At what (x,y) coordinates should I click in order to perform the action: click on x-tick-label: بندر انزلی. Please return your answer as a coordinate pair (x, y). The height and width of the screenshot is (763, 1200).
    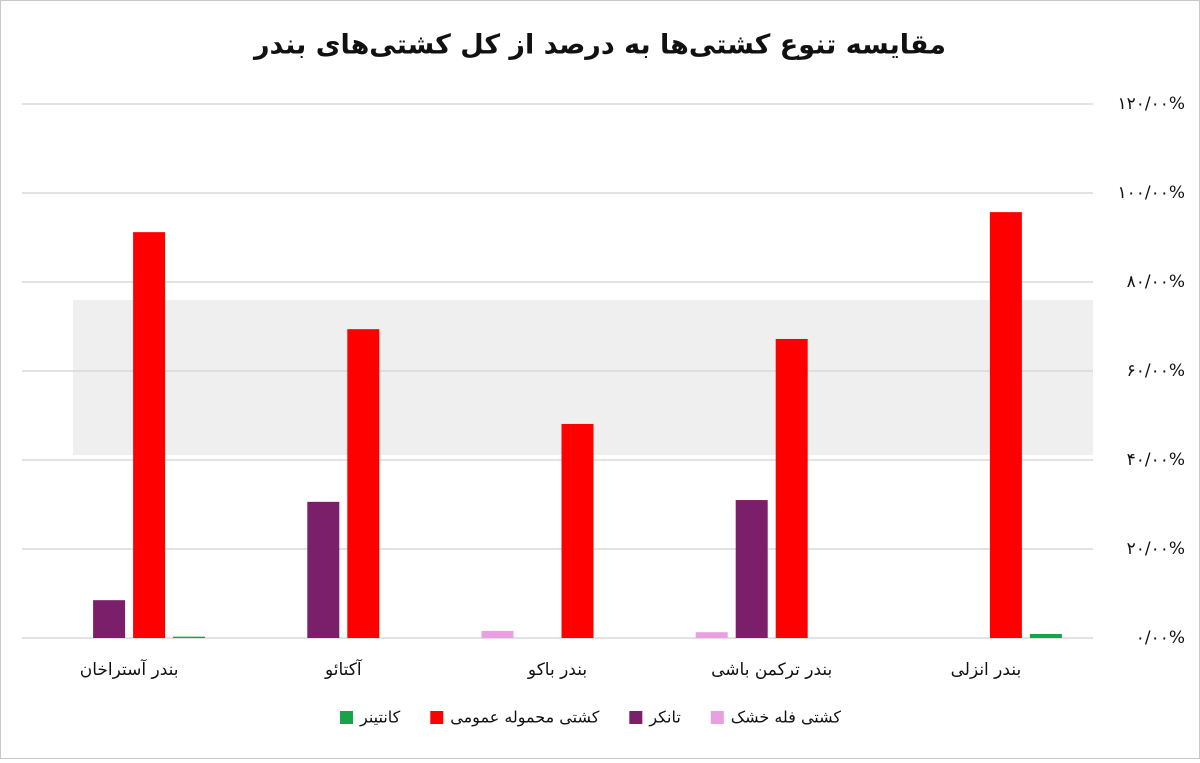
    Looking at the image, I should click on (986, 670).